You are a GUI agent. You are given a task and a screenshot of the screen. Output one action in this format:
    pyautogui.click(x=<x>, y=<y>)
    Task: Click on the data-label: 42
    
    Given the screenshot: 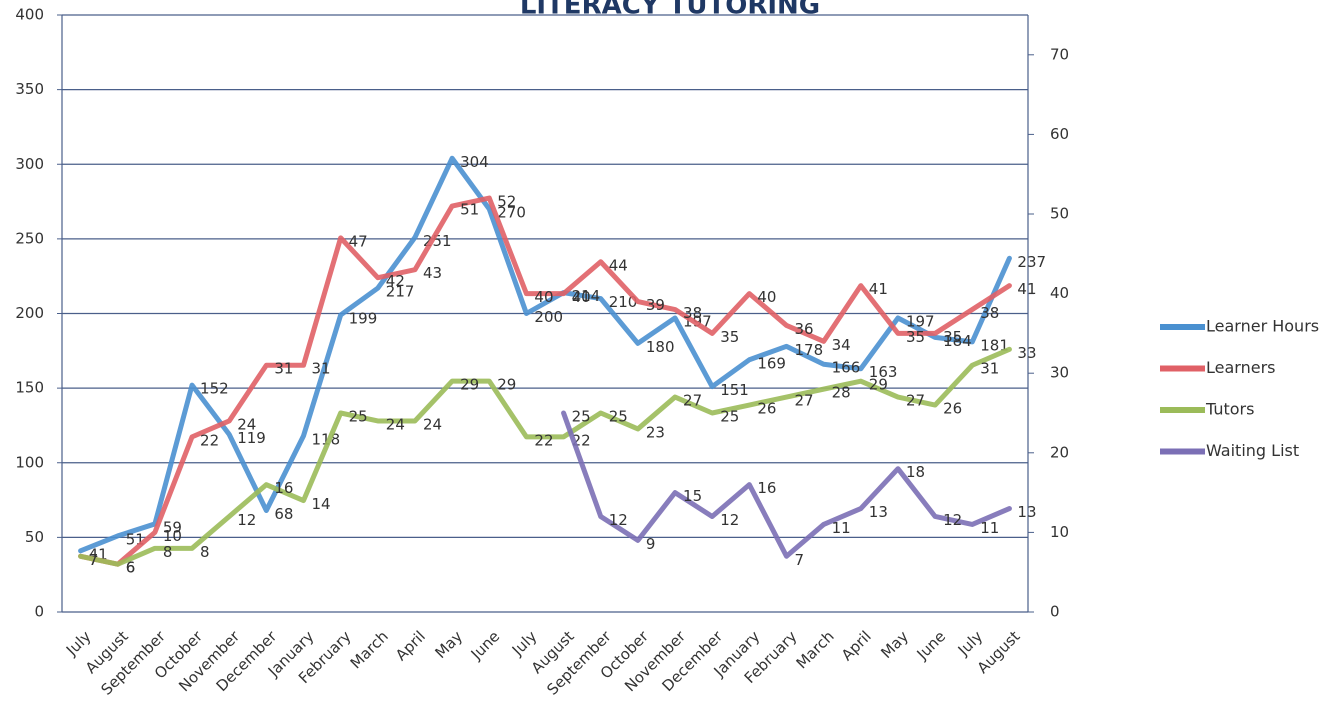 What is the action you would take?
    pyautogui.click(x=395, y=281)
    